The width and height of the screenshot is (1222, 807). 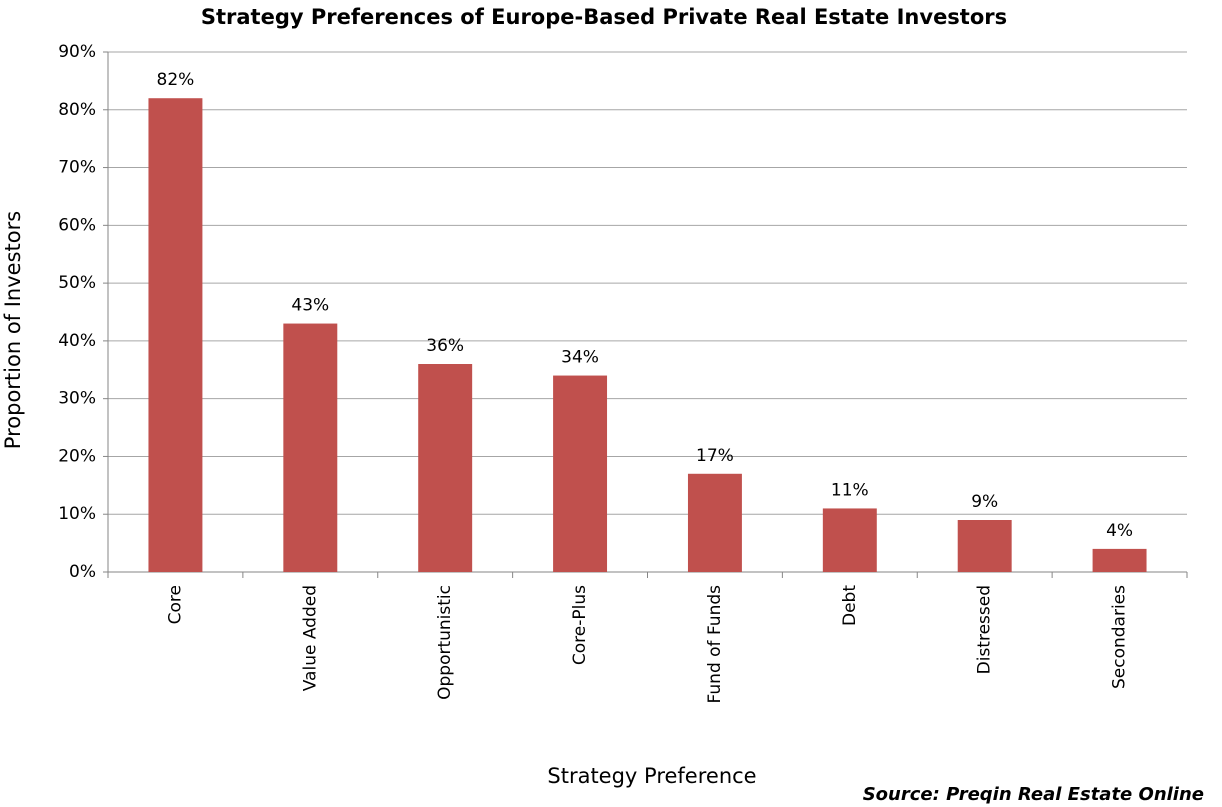 I want to click on x-tick-label: Fund of Funds, so click(x=715, y=644).